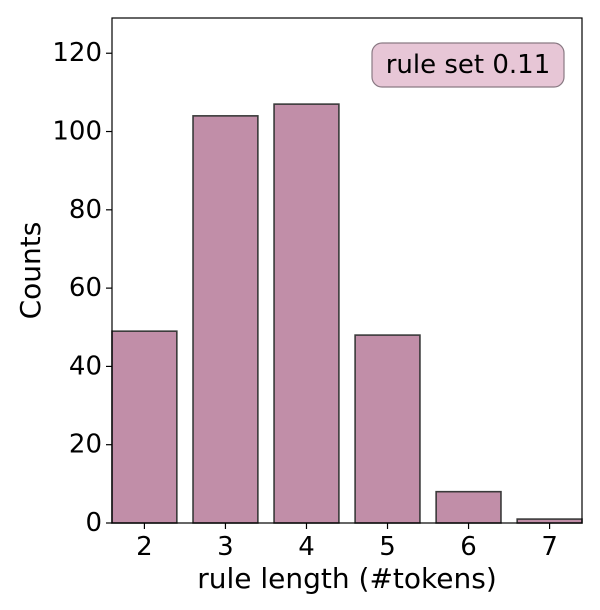 The height and width of the screenshot is (610, 600). Describe the element at coordinates (468, 547) in the screenshot. I see `x-tick-label-6: 6` at that location.